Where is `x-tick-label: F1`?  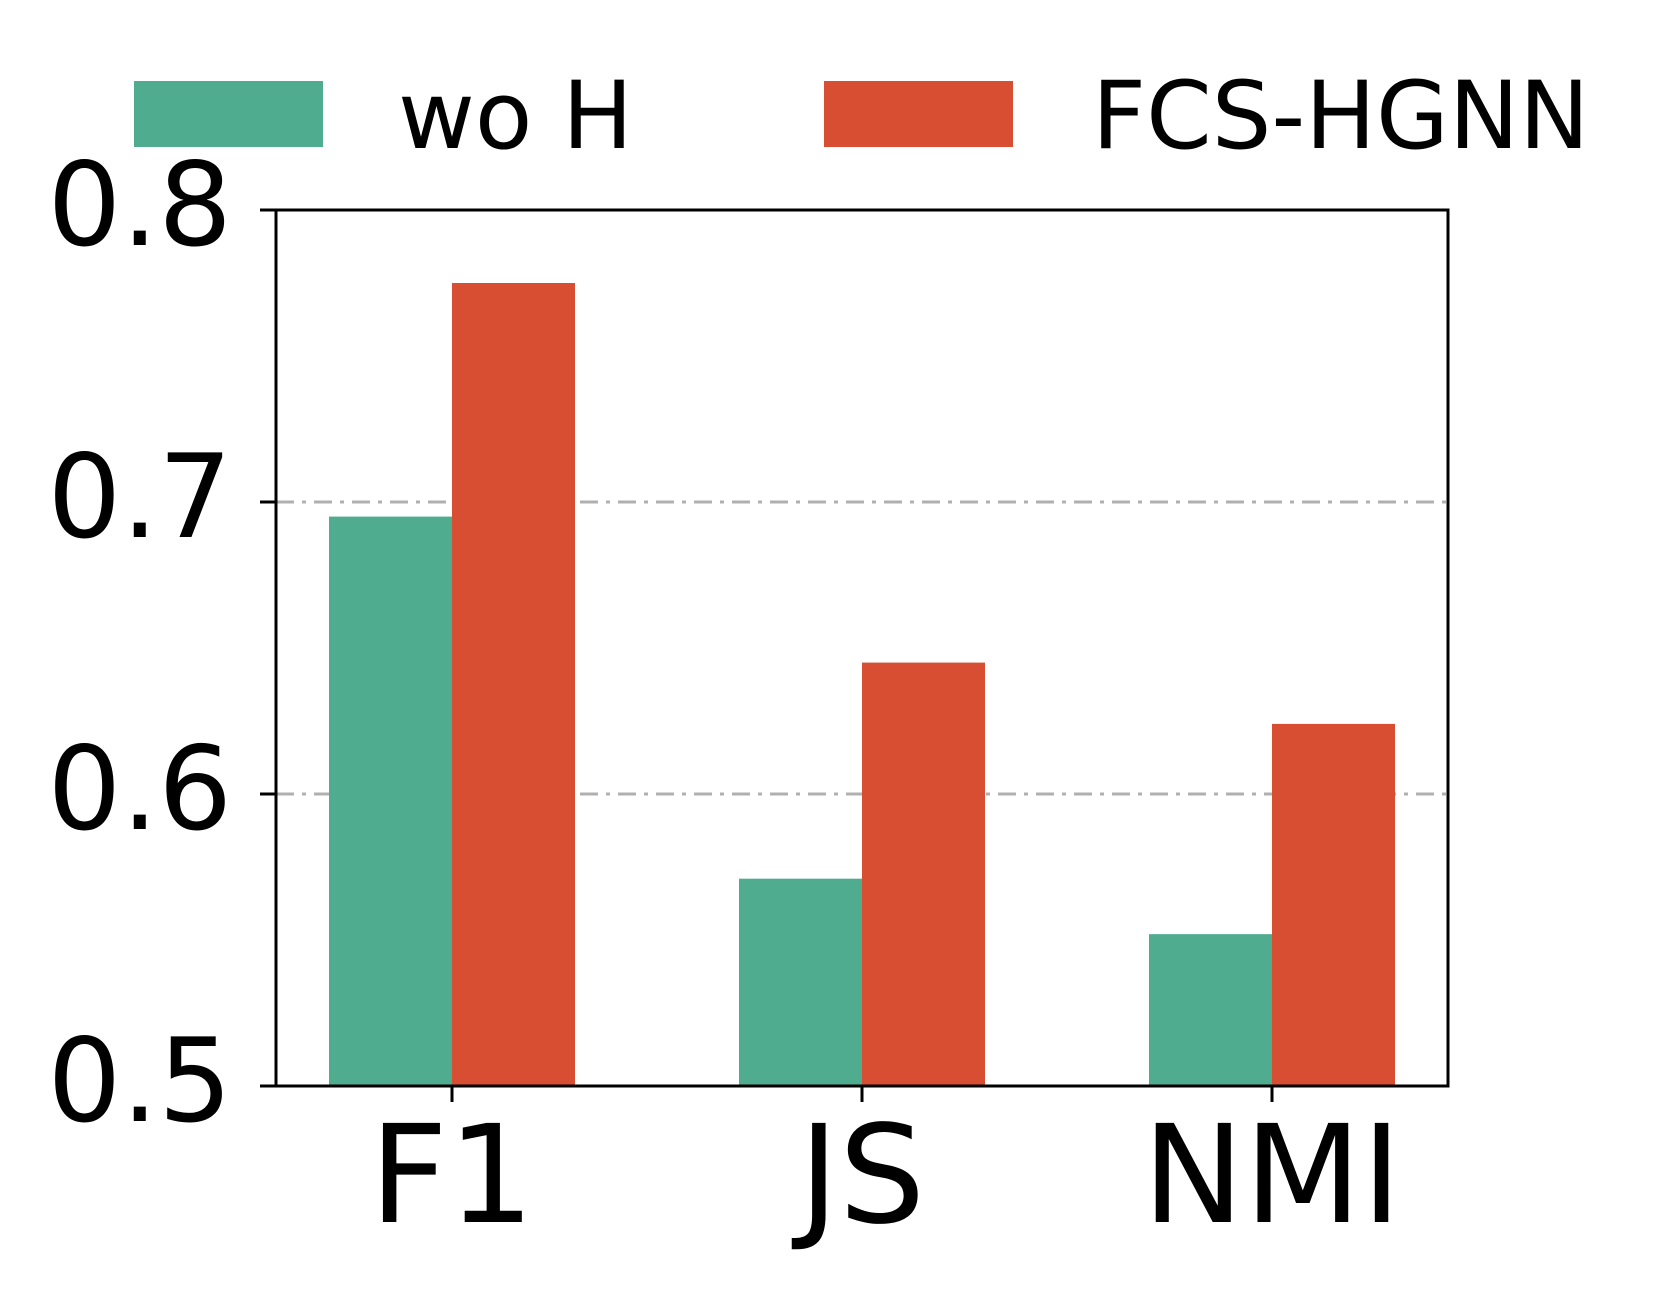
x-tick-label: F1 is located at coordinates (452, 1176).